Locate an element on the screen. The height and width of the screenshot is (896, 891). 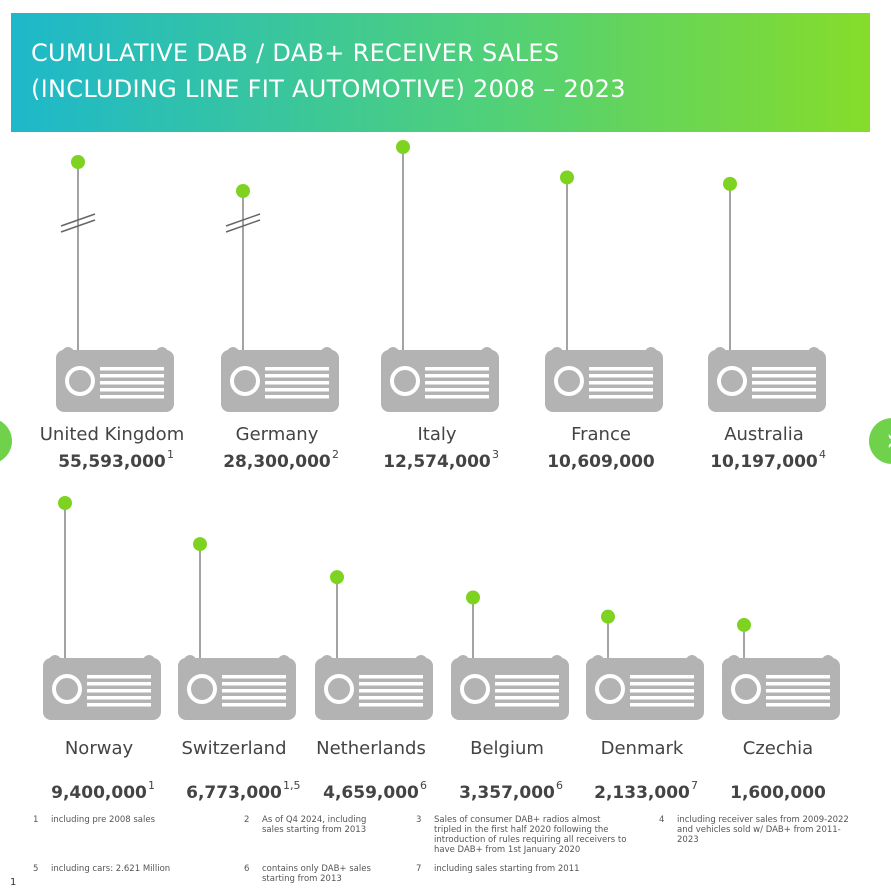
radio-speaker-denmark is located at coordinates (610, 689).